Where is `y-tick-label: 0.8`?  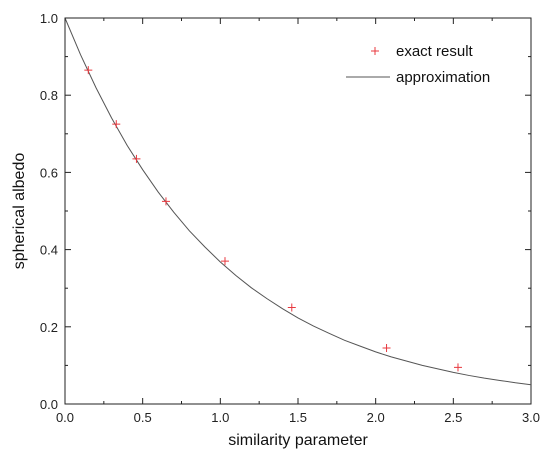
y-tick-label: 0.8 is located at coordinates (49, 95).